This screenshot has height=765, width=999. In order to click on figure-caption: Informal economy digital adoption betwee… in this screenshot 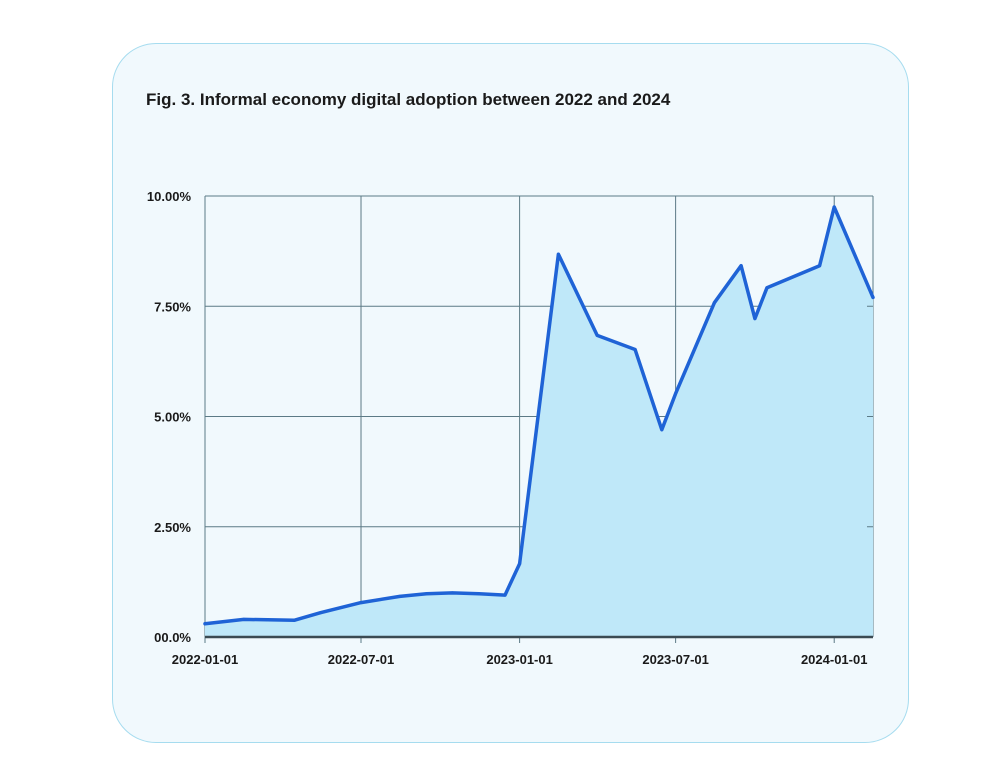, I will do `click(435, 99)`.